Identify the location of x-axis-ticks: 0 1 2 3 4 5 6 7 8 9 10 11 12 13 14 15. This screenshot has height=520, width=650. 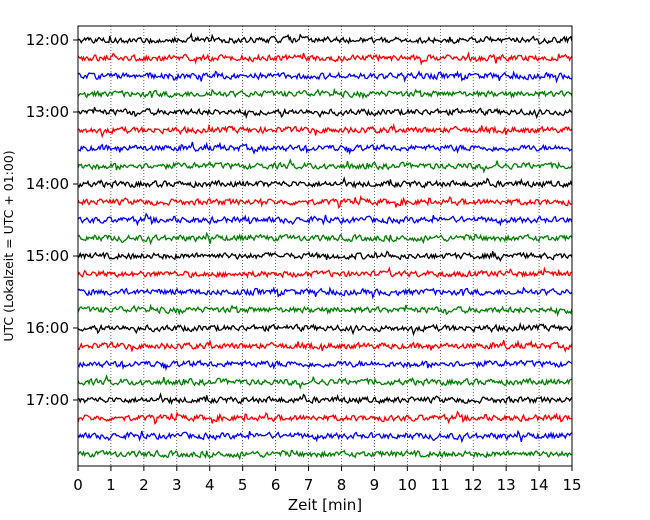
(327, 480).